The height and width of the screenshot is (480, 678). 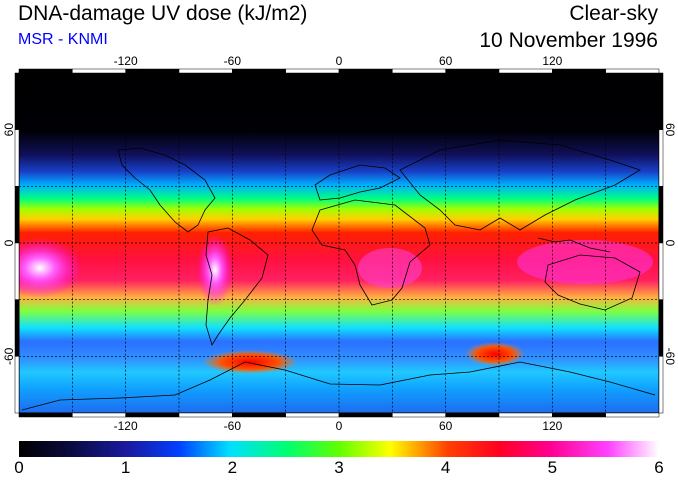 I want to click on colorbar-tick-label: 6, so click(x=659, y=467).